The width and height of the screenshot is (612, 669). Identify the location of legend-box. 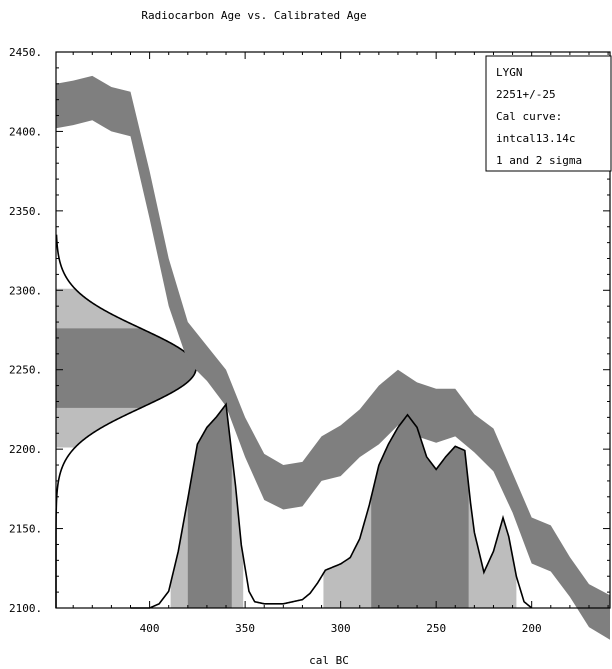
(548, 113).